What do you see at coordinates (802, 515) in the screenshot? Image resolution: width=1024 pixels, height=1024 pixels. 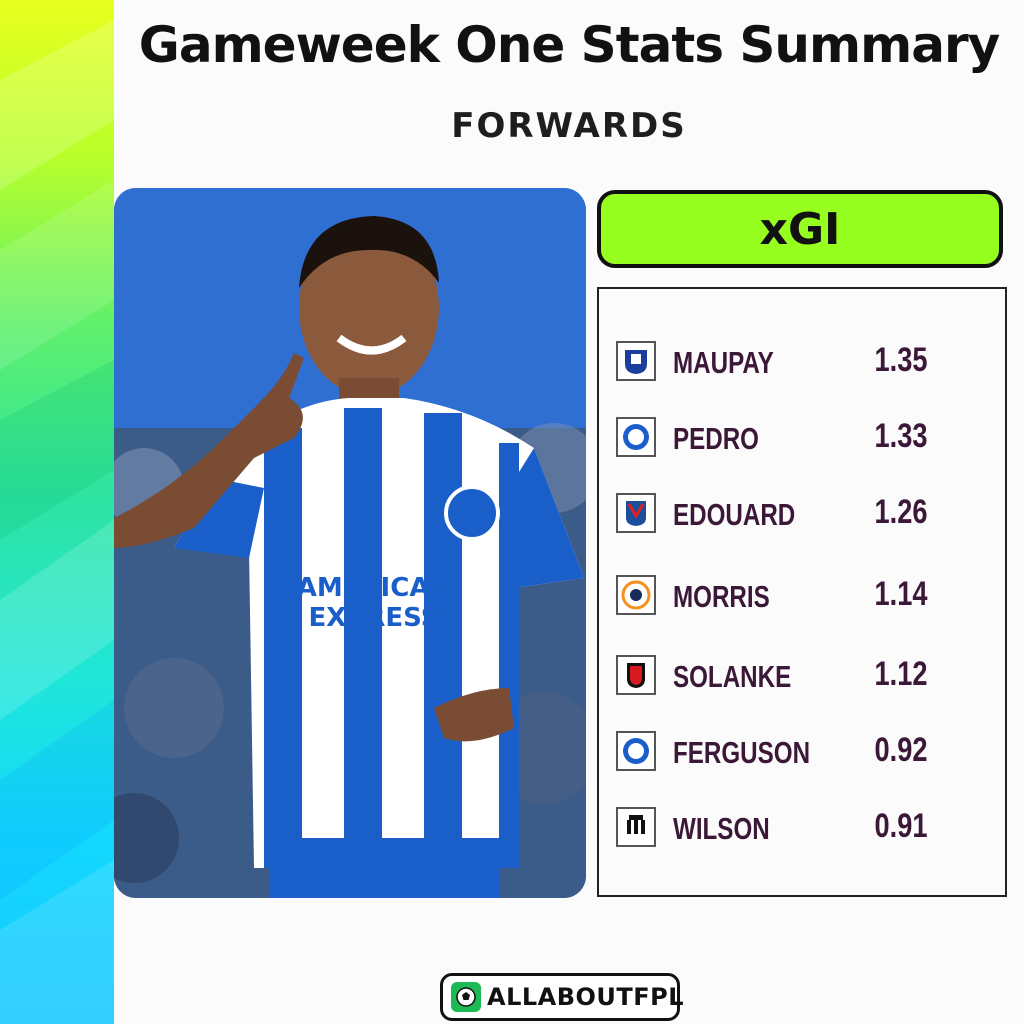 I see `list-item: EDOUARD 1.26` at bounding box center [802, 515].